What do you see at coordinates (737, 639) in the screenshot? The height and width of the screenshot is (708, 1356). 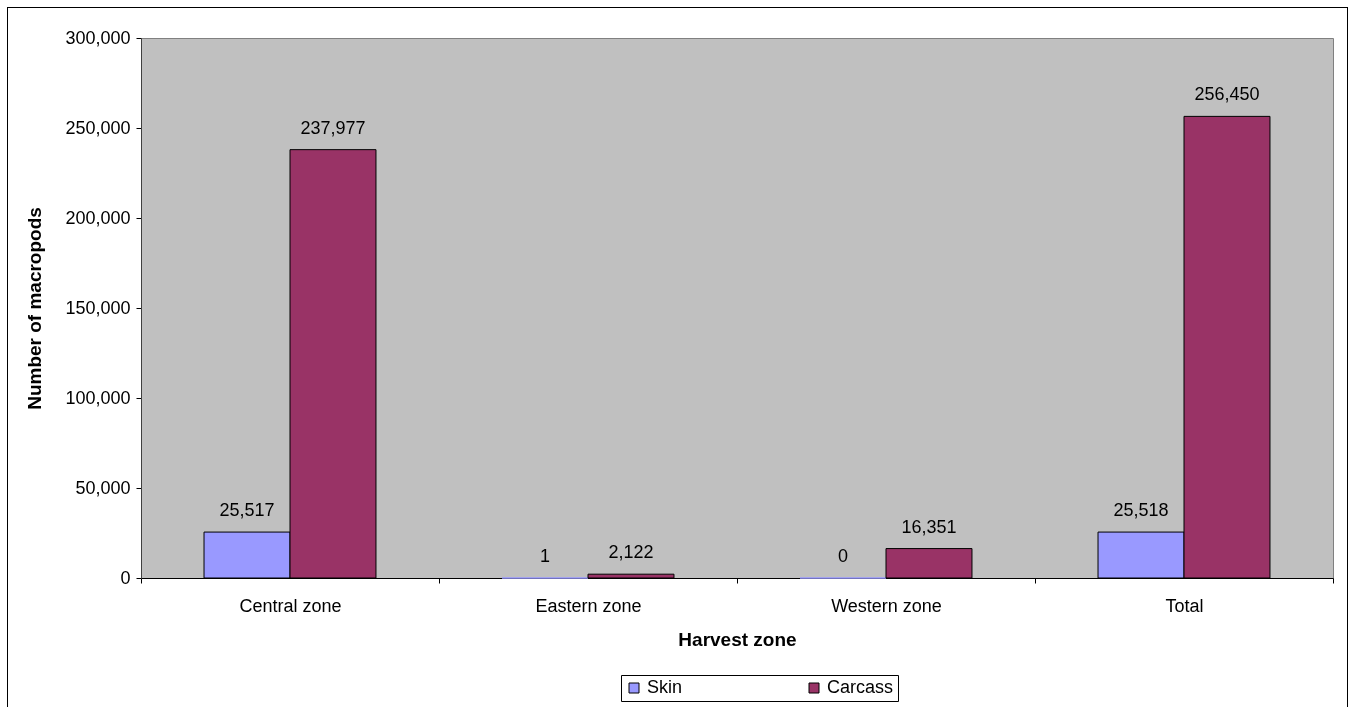 I see `x-axis-title: Harvest zone` at bounding box center [737, 639].